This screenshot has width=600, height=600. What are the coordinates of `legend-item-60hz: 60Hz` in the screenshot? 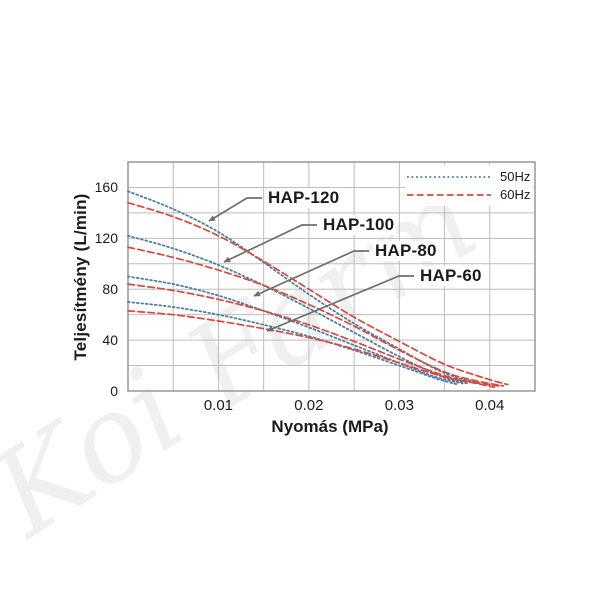 It's located at (469, 194).